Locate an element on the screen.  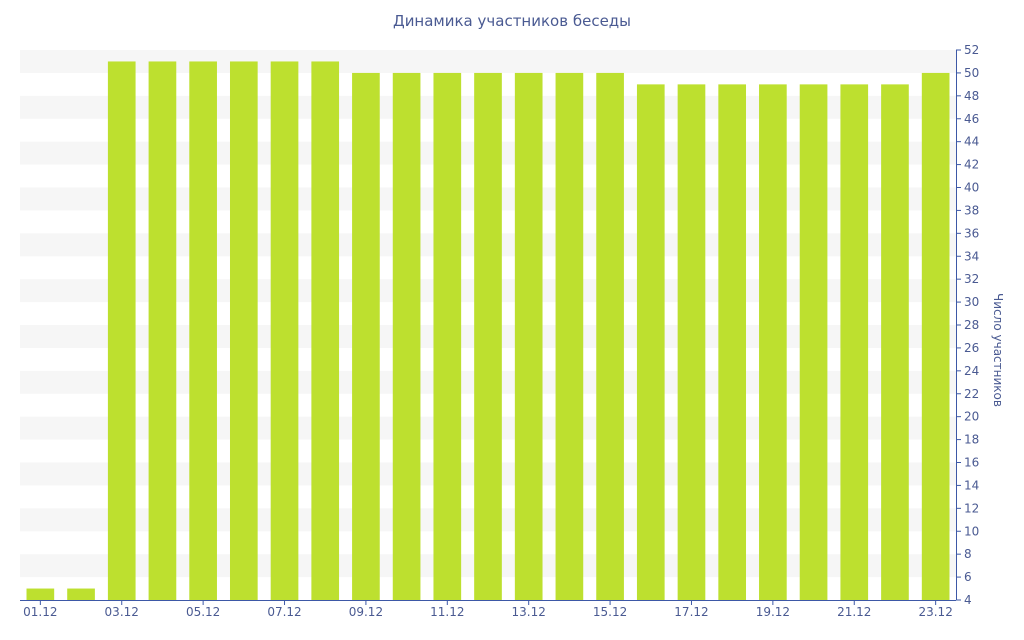
x-tick-label: 13.12 is located at coordinates (529, 612).